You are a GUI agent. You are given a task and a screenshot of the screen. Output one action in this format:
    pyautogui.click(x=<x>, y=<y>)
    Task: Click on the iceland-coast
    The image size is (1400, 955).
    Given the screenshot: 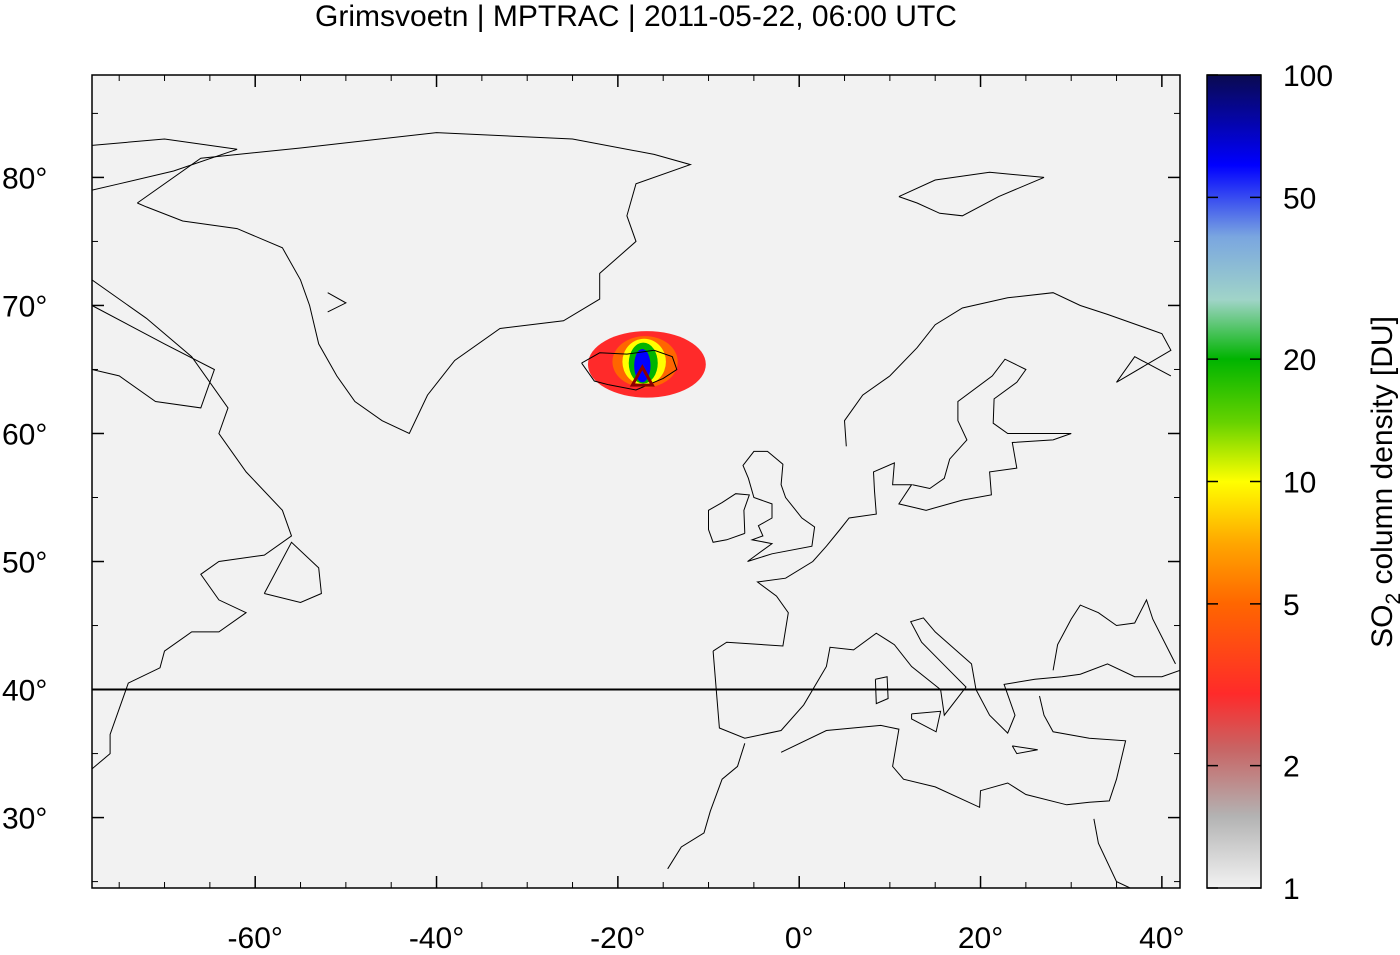 What is the action you would take?
    pyautogui.click(x=629, y=370)
    